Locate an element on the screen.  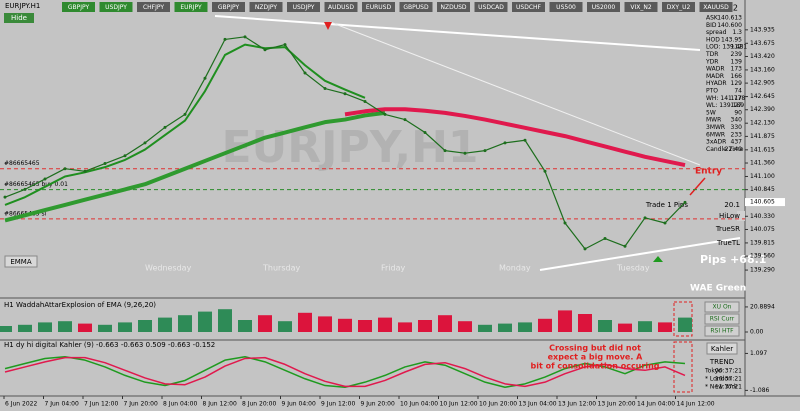
symbol-button: DXY_U2 is located at coordinates (678, 7).